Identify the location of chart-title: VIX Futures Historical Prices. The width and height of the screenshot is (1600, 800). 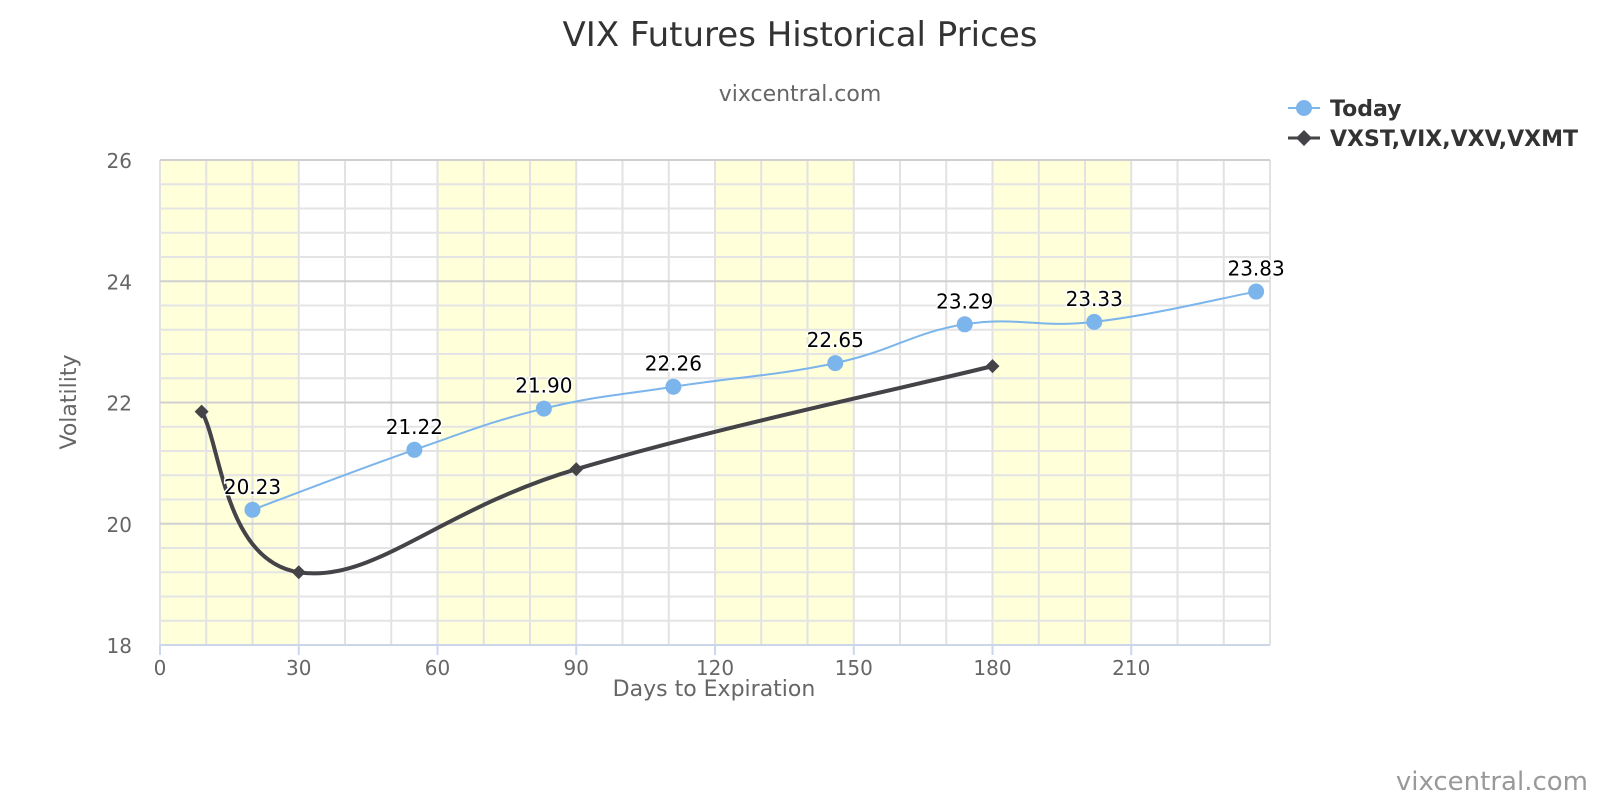
(800, 35).